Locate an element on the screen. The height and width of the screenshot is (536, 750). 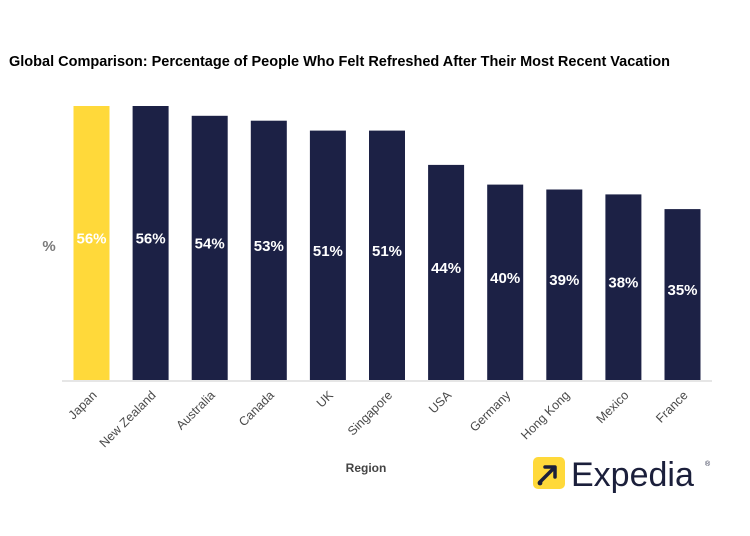
data-label: 40% is located at coordinates (505, 278).